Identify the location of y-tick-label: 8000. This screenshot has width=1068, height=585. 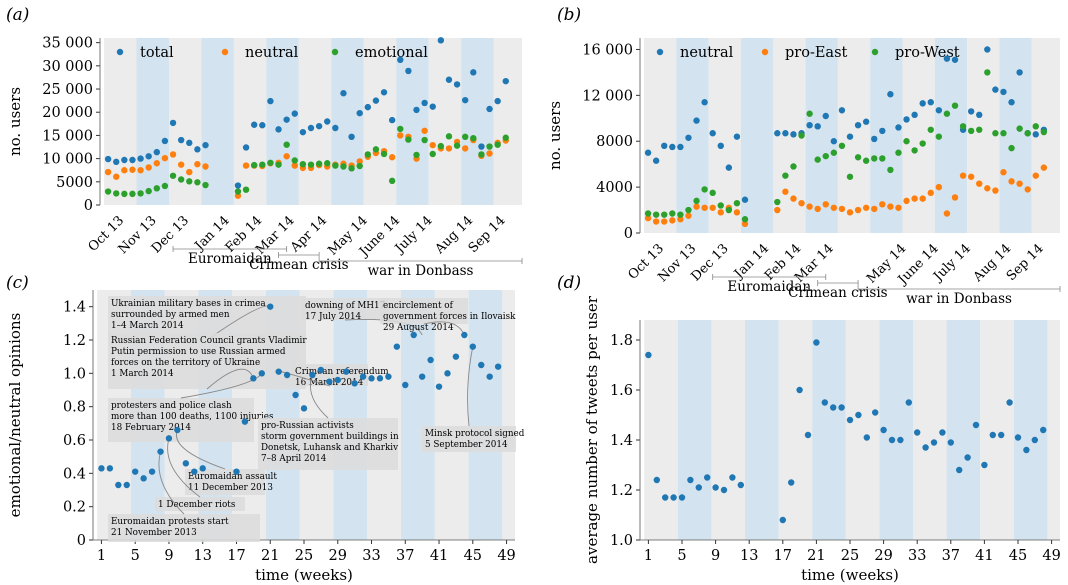
(614, 142).